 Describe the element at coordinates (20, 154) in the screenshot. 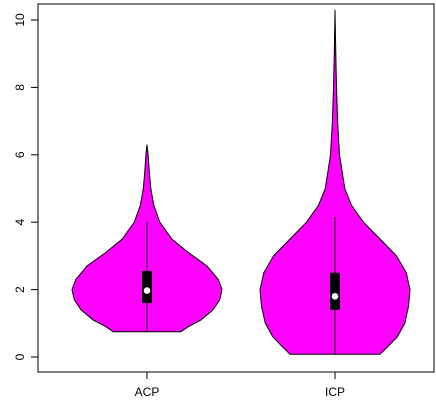

I see `y-tick-label-6: 6` at that location.